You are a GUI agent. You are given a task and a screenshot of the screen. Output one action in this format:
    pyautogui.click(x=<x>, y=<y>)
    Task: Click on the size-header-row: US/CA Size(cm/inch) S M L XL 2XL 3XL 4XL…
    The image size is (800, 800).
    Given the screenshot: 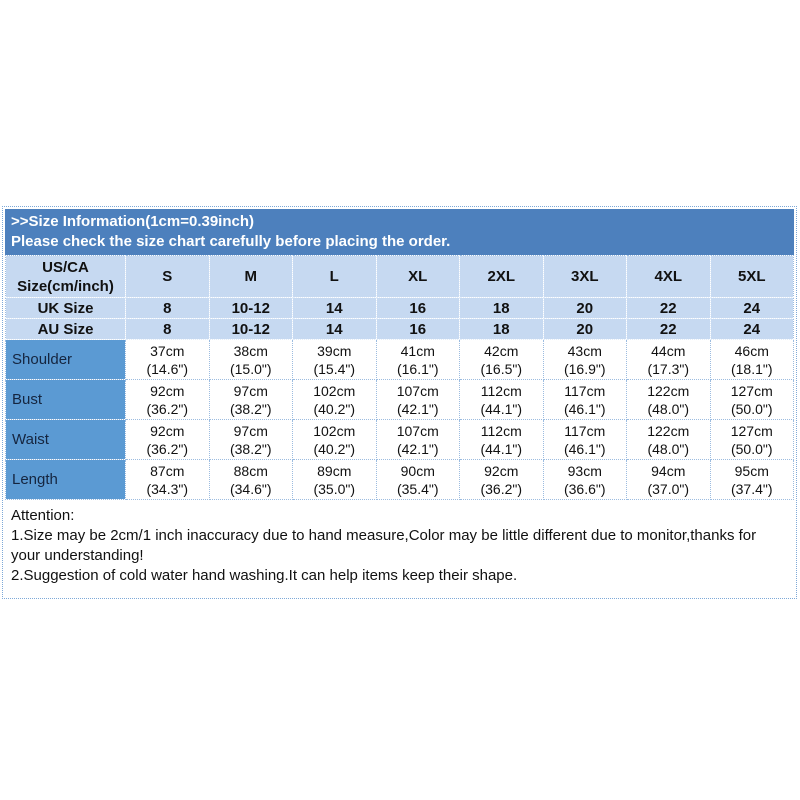 What is the action you would take?
    pyautogui.click(x=399, y=276)
    